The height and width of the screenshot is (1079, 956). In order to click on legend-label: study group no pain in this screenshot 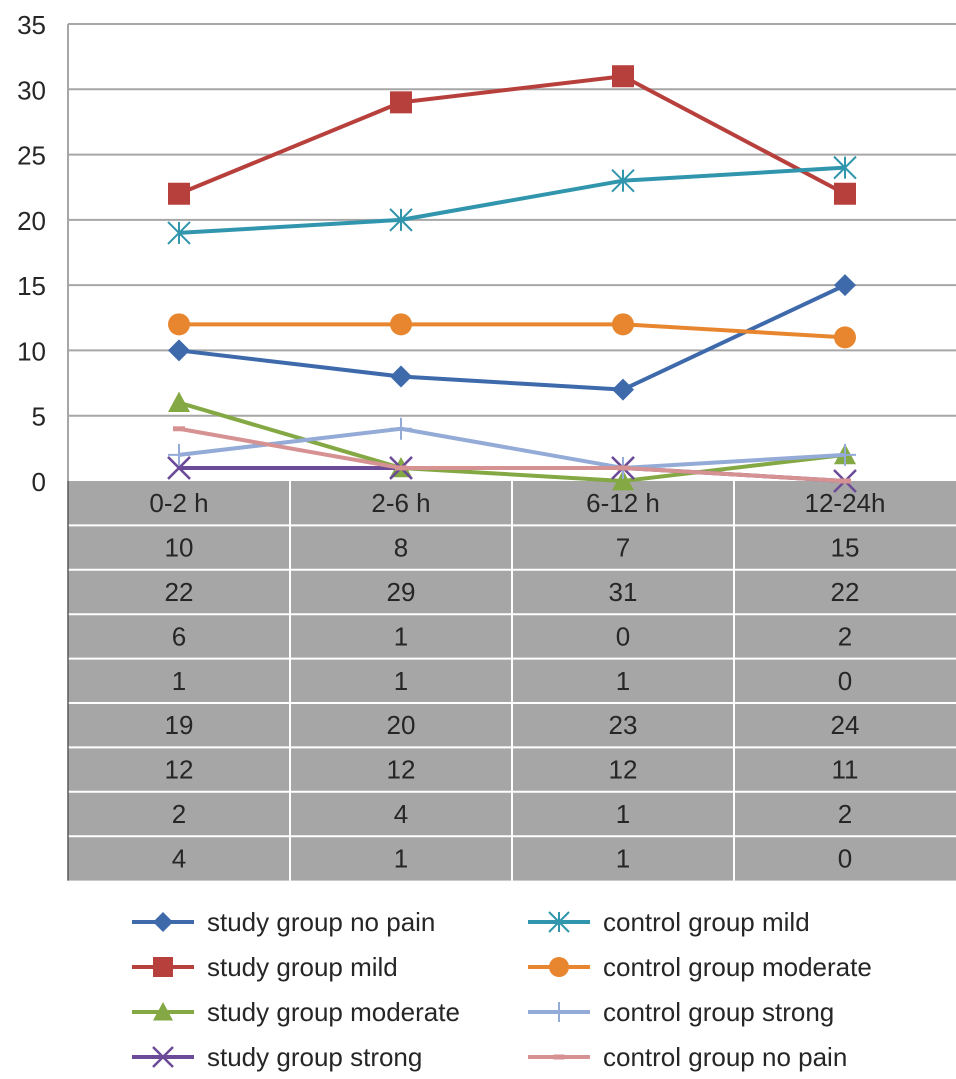, I will do `click(321, 922)`.